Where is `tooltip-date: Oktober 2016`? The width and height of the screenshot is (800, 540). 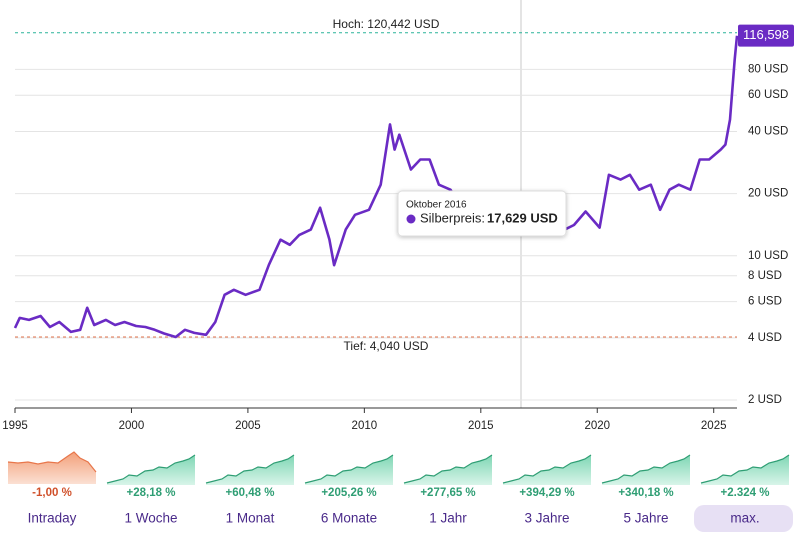
tooltip-date: Oktober 2016 is located at coordinates (436, 205).